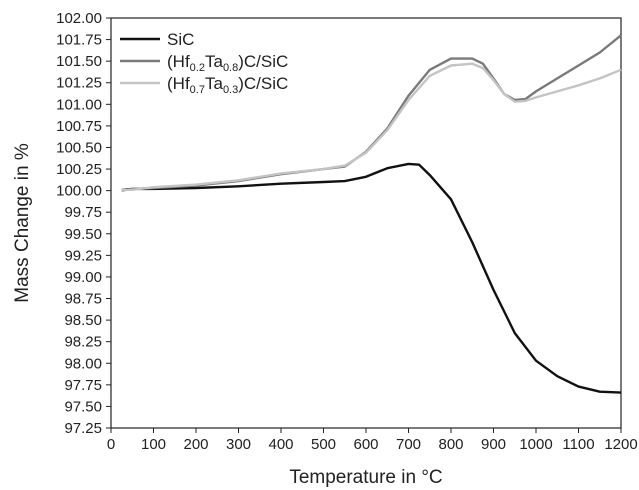 This screenshot has height=490, width=639. I want to click on x-tick-label: 200, so click(195, 444).